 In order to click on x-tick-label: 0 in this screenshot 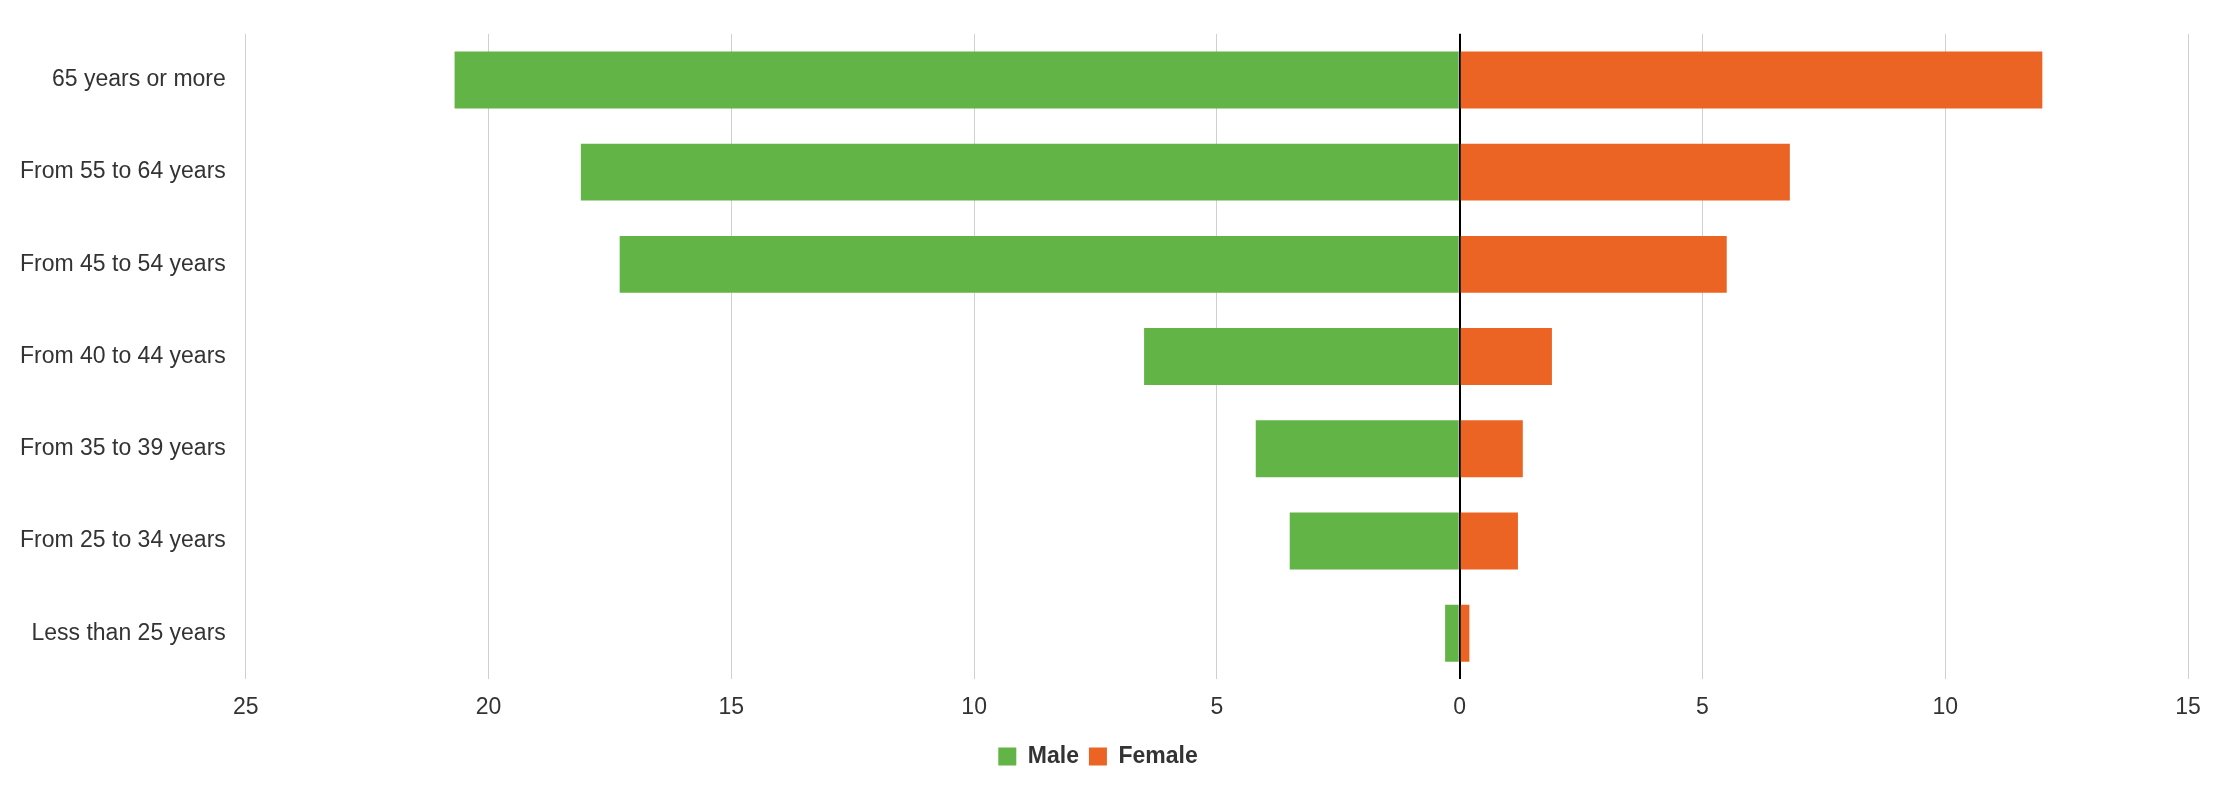, I will do `click(1460, 705)`.